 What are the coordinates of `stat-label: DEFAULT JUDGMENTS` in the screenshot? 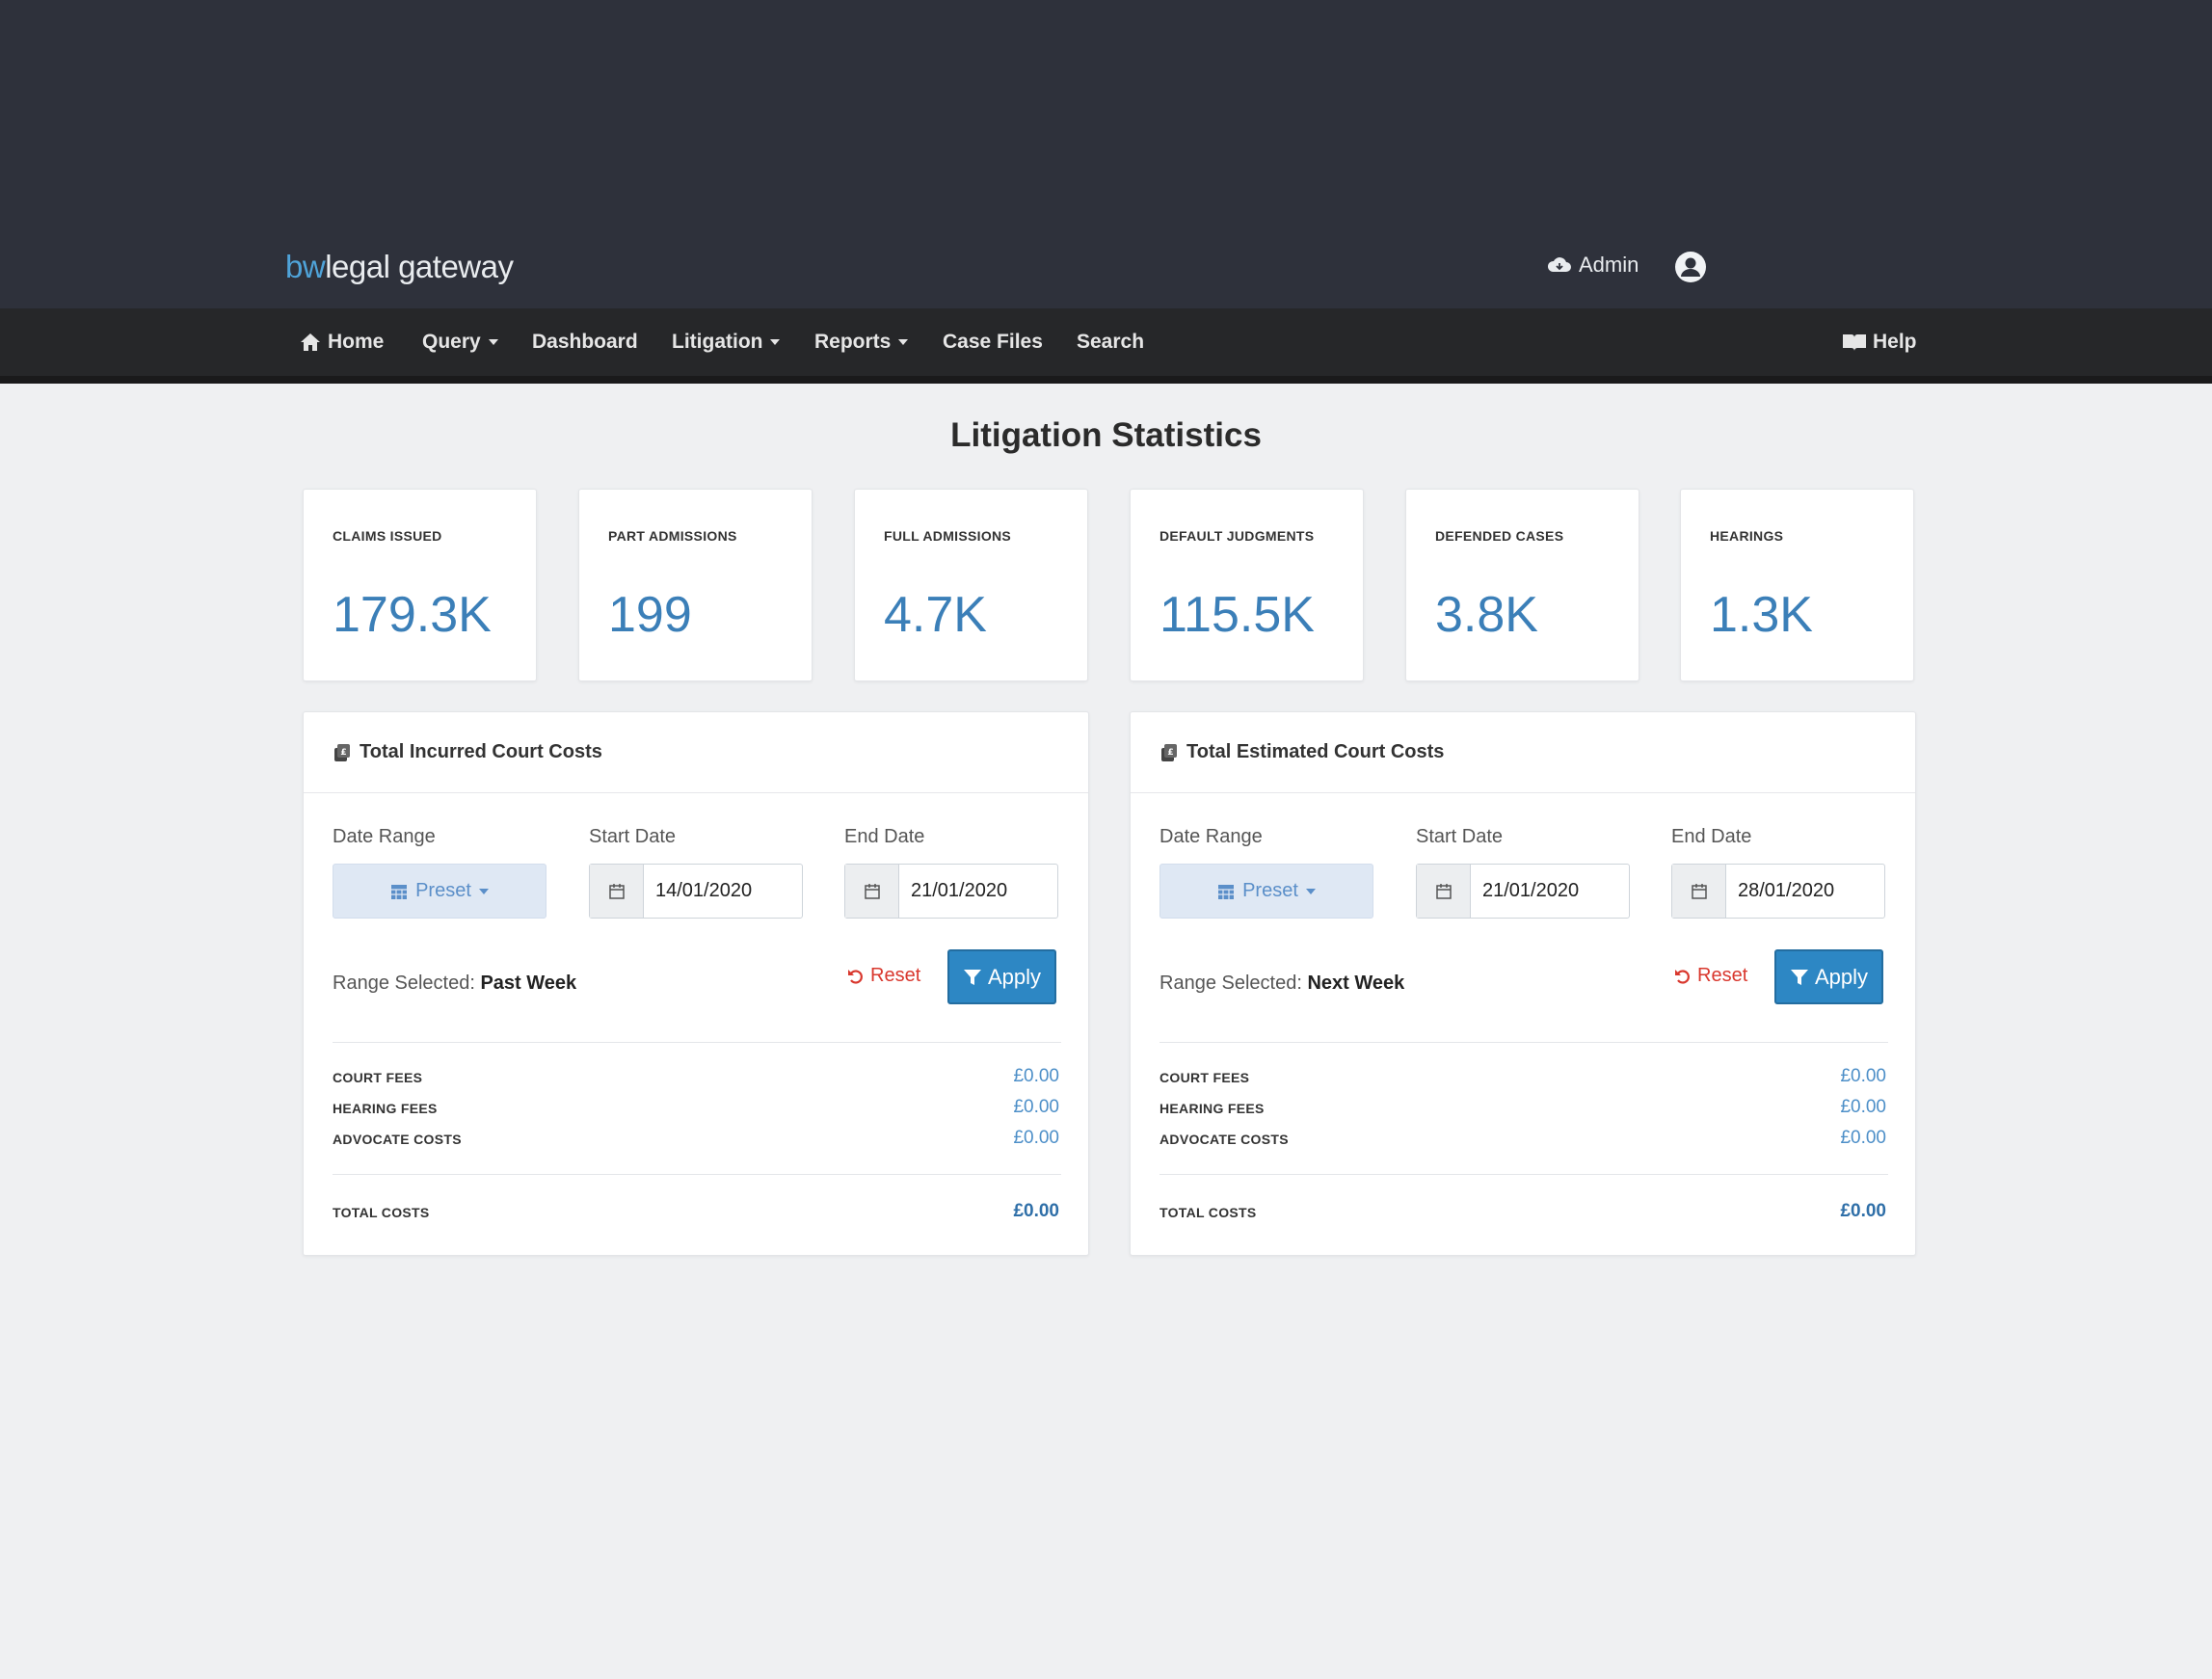 It's located at (1237, 536).